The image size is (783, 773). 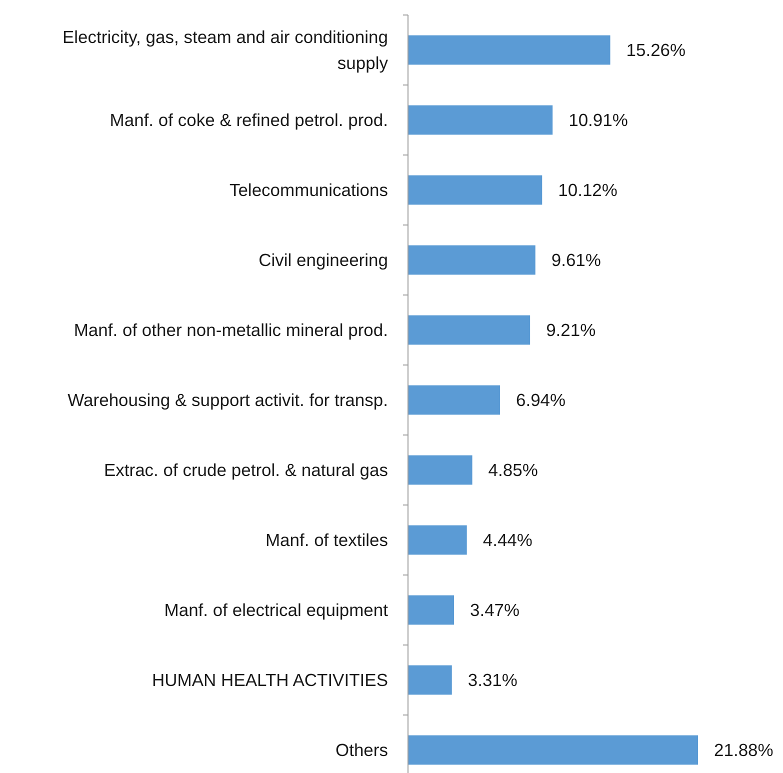 I want to click on data-label: 3.47%, so click(x=495, y=610).